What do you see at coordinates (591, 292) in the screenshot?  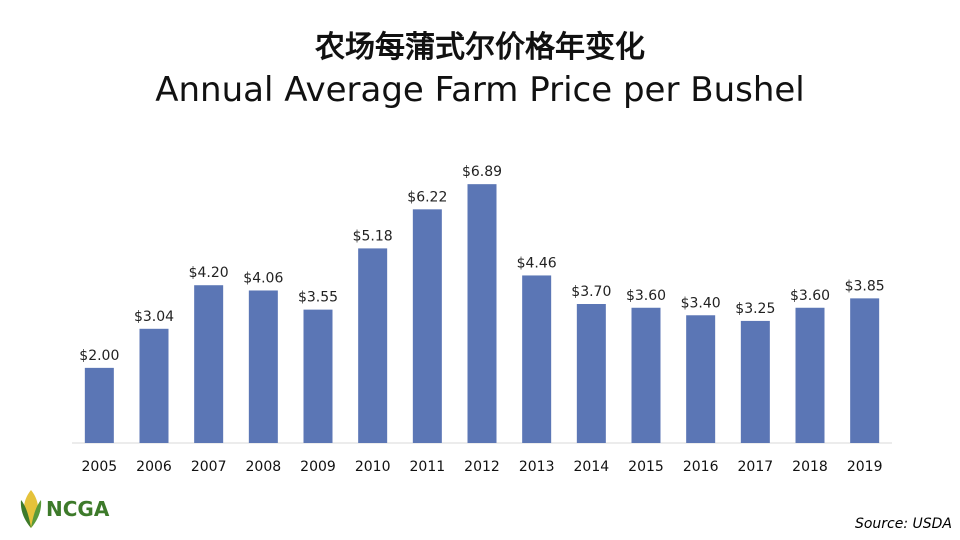 I see `data-label-2014: $3.70` at bounding box center [591, 292].